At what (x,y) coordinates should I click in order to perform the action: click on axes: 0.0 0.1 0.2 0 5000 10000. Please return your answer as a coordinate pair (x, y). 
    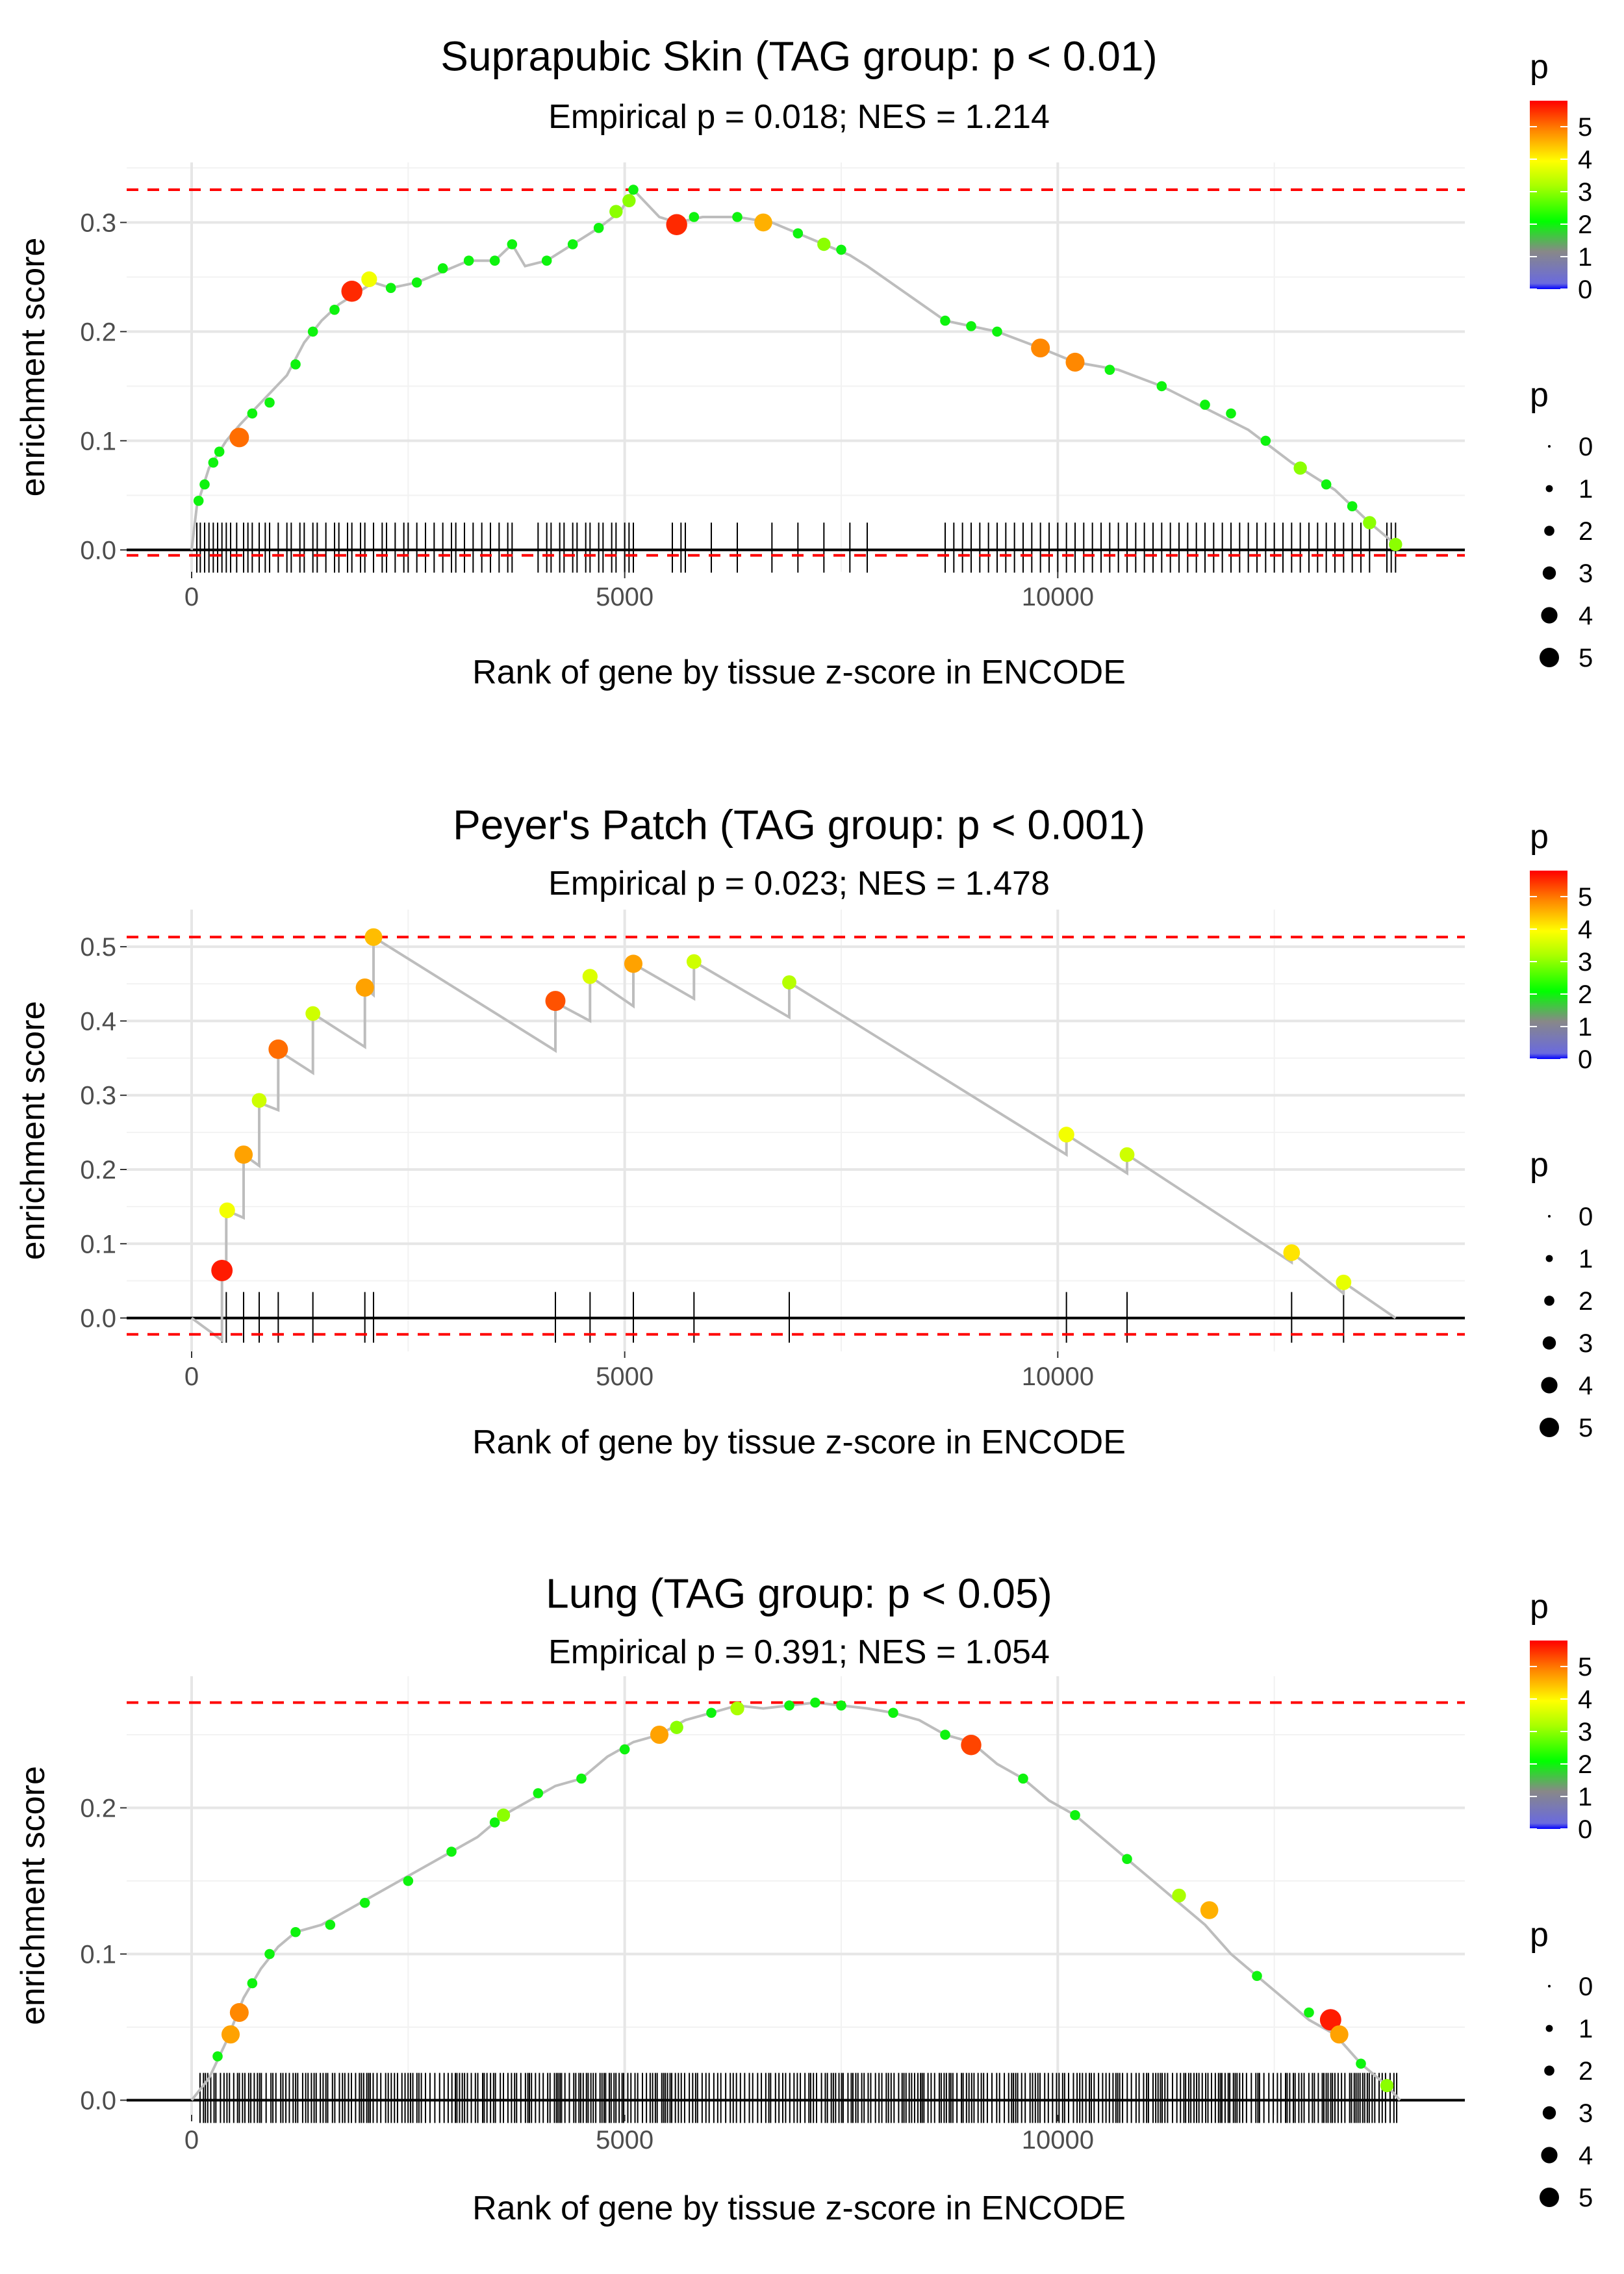
    Looking at the image, I should click on (587, 1975).